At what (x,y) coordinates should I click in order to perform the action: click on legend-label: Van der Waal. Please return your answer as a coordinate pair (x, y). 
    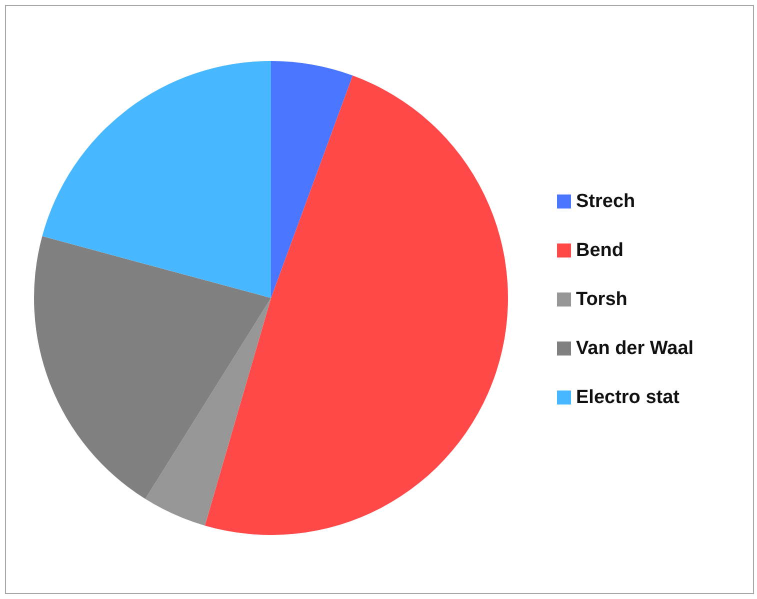
    Looking at the image, I should click on (635, 348).